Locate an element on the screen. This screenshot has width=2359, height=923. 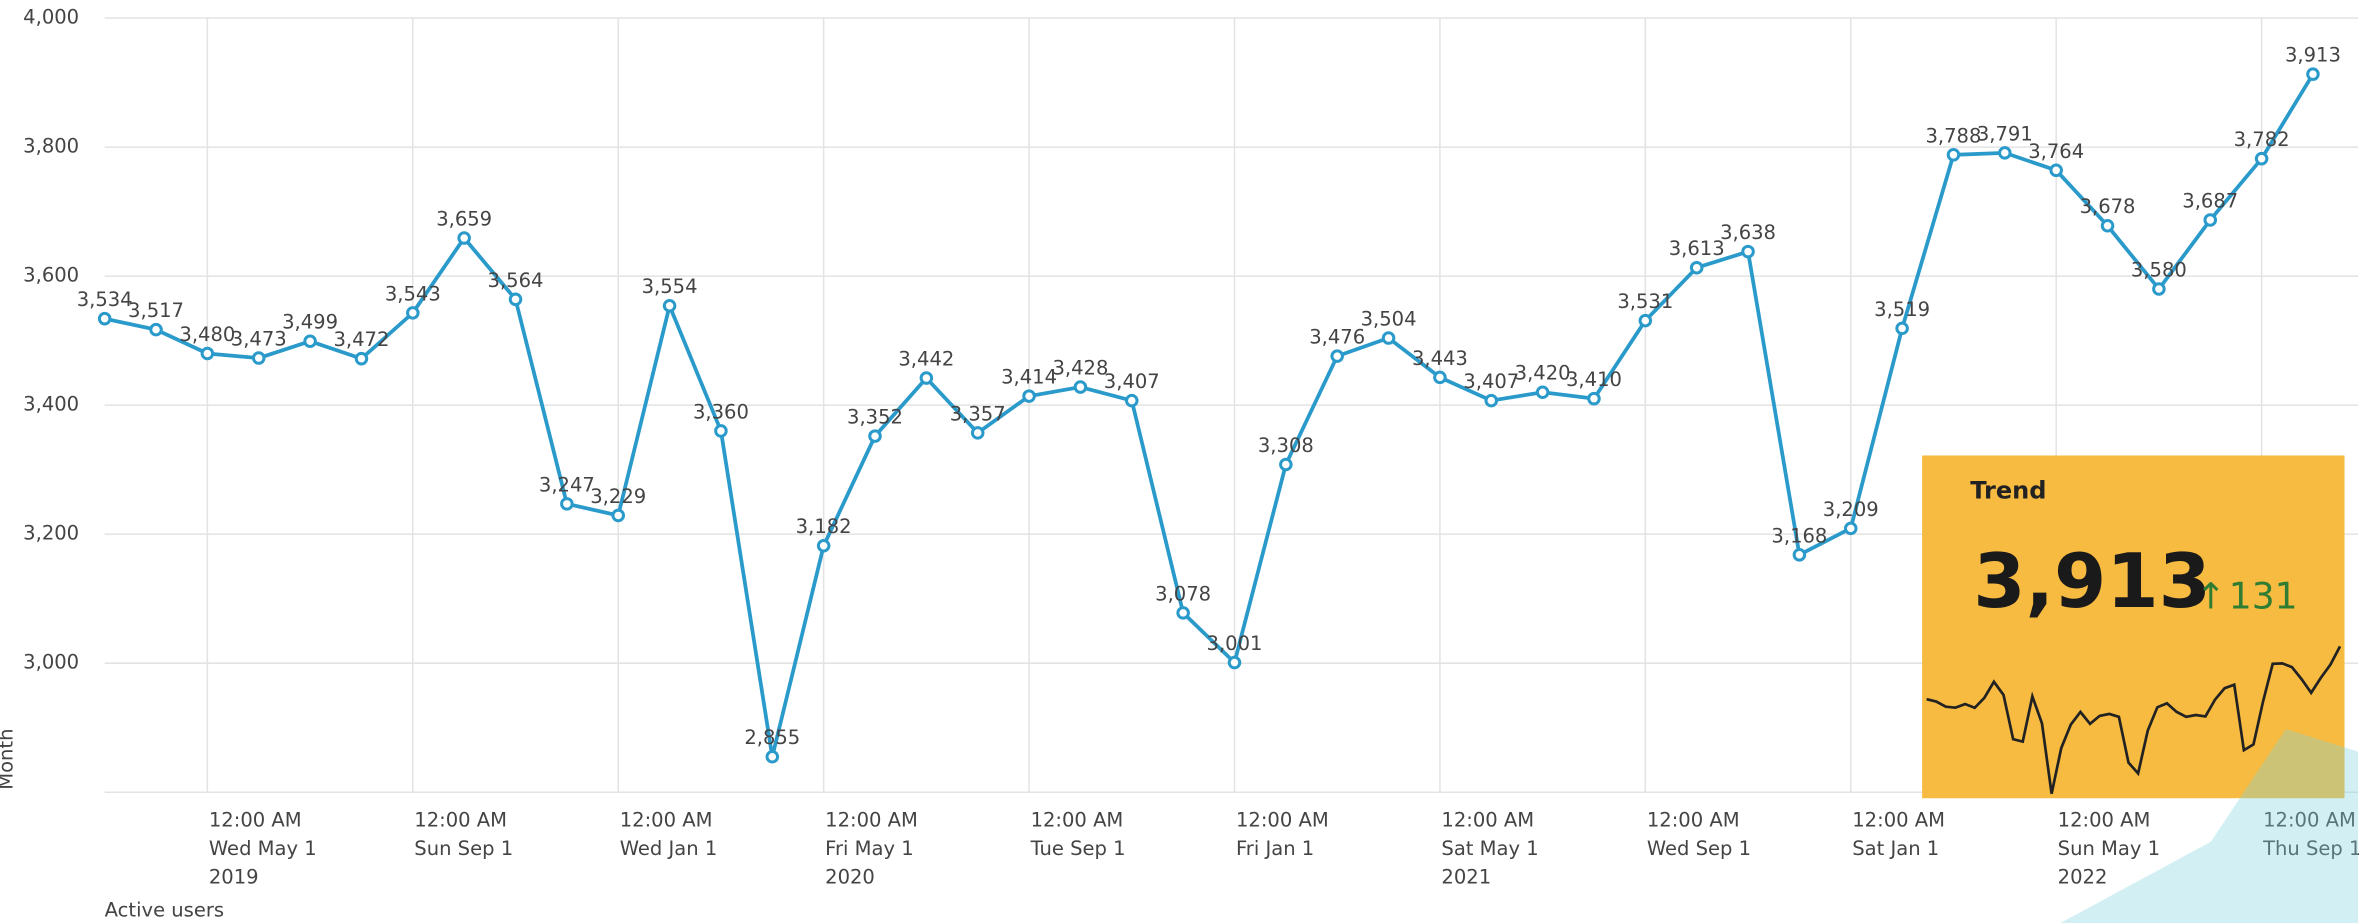
data-label: 3,499 is located at coordinates (310, 322).